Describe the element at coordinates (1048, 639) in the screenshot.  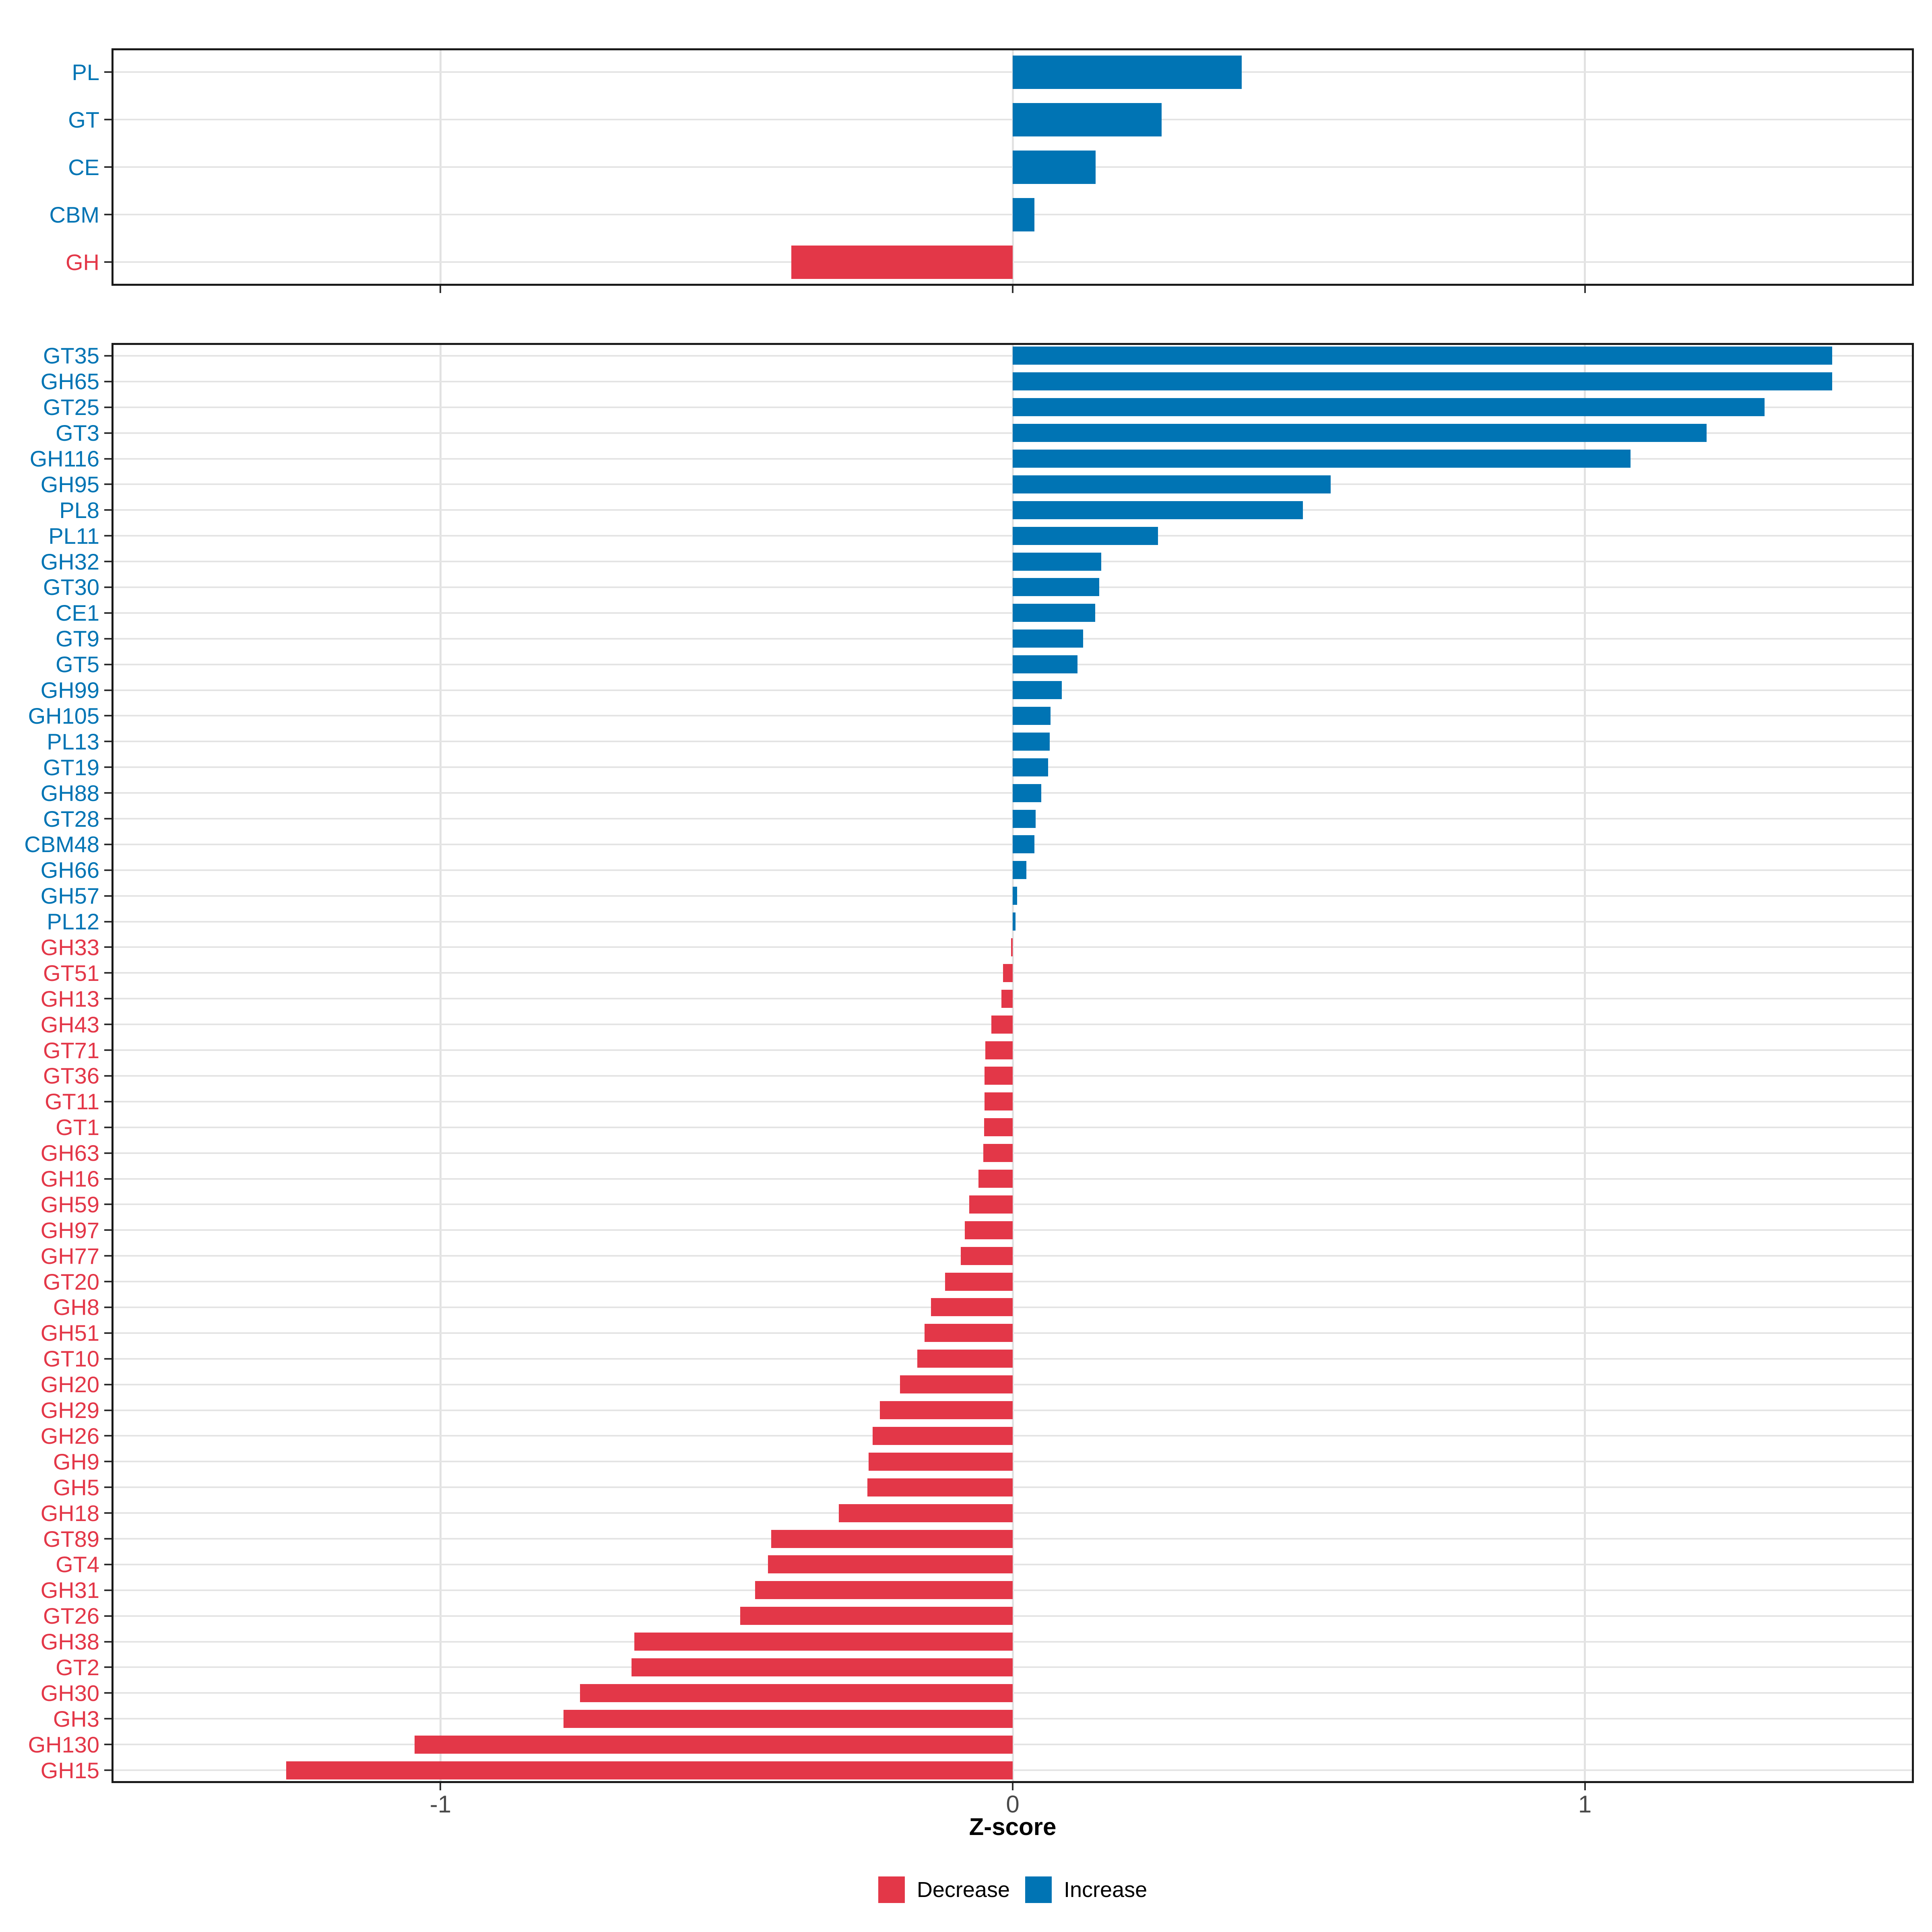
I see `bar-GT9` at that location.